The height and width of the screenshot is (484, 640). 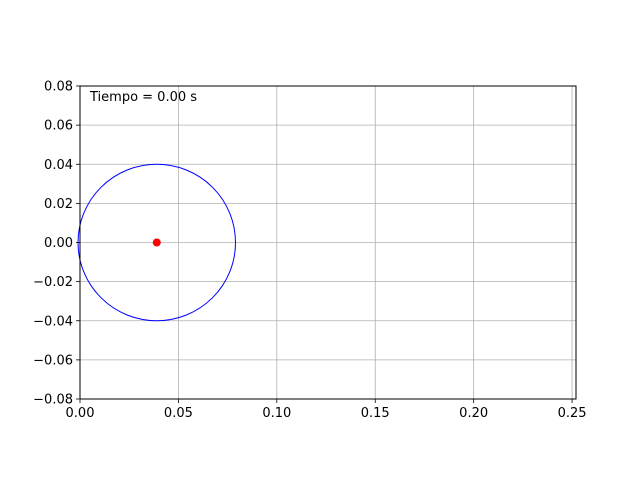 I want to click on x-tick-label: 0.25, so click(x=572, y=413).